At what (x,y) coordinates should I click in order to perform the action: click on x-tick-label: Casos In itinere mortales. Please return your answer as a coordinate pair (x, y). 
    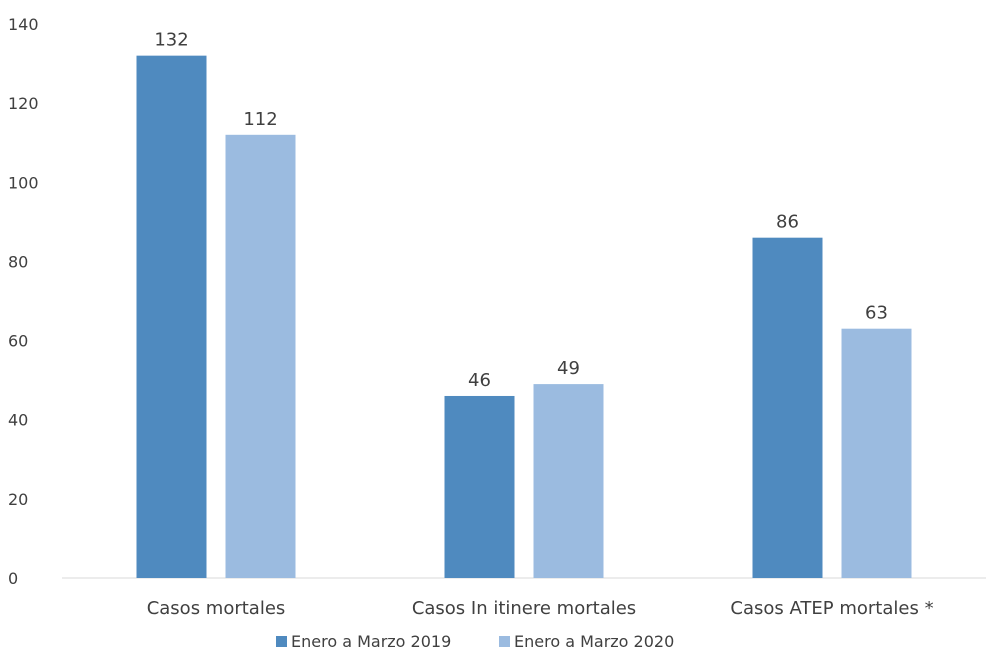
    Looking at the image, I should click on (524, 608).